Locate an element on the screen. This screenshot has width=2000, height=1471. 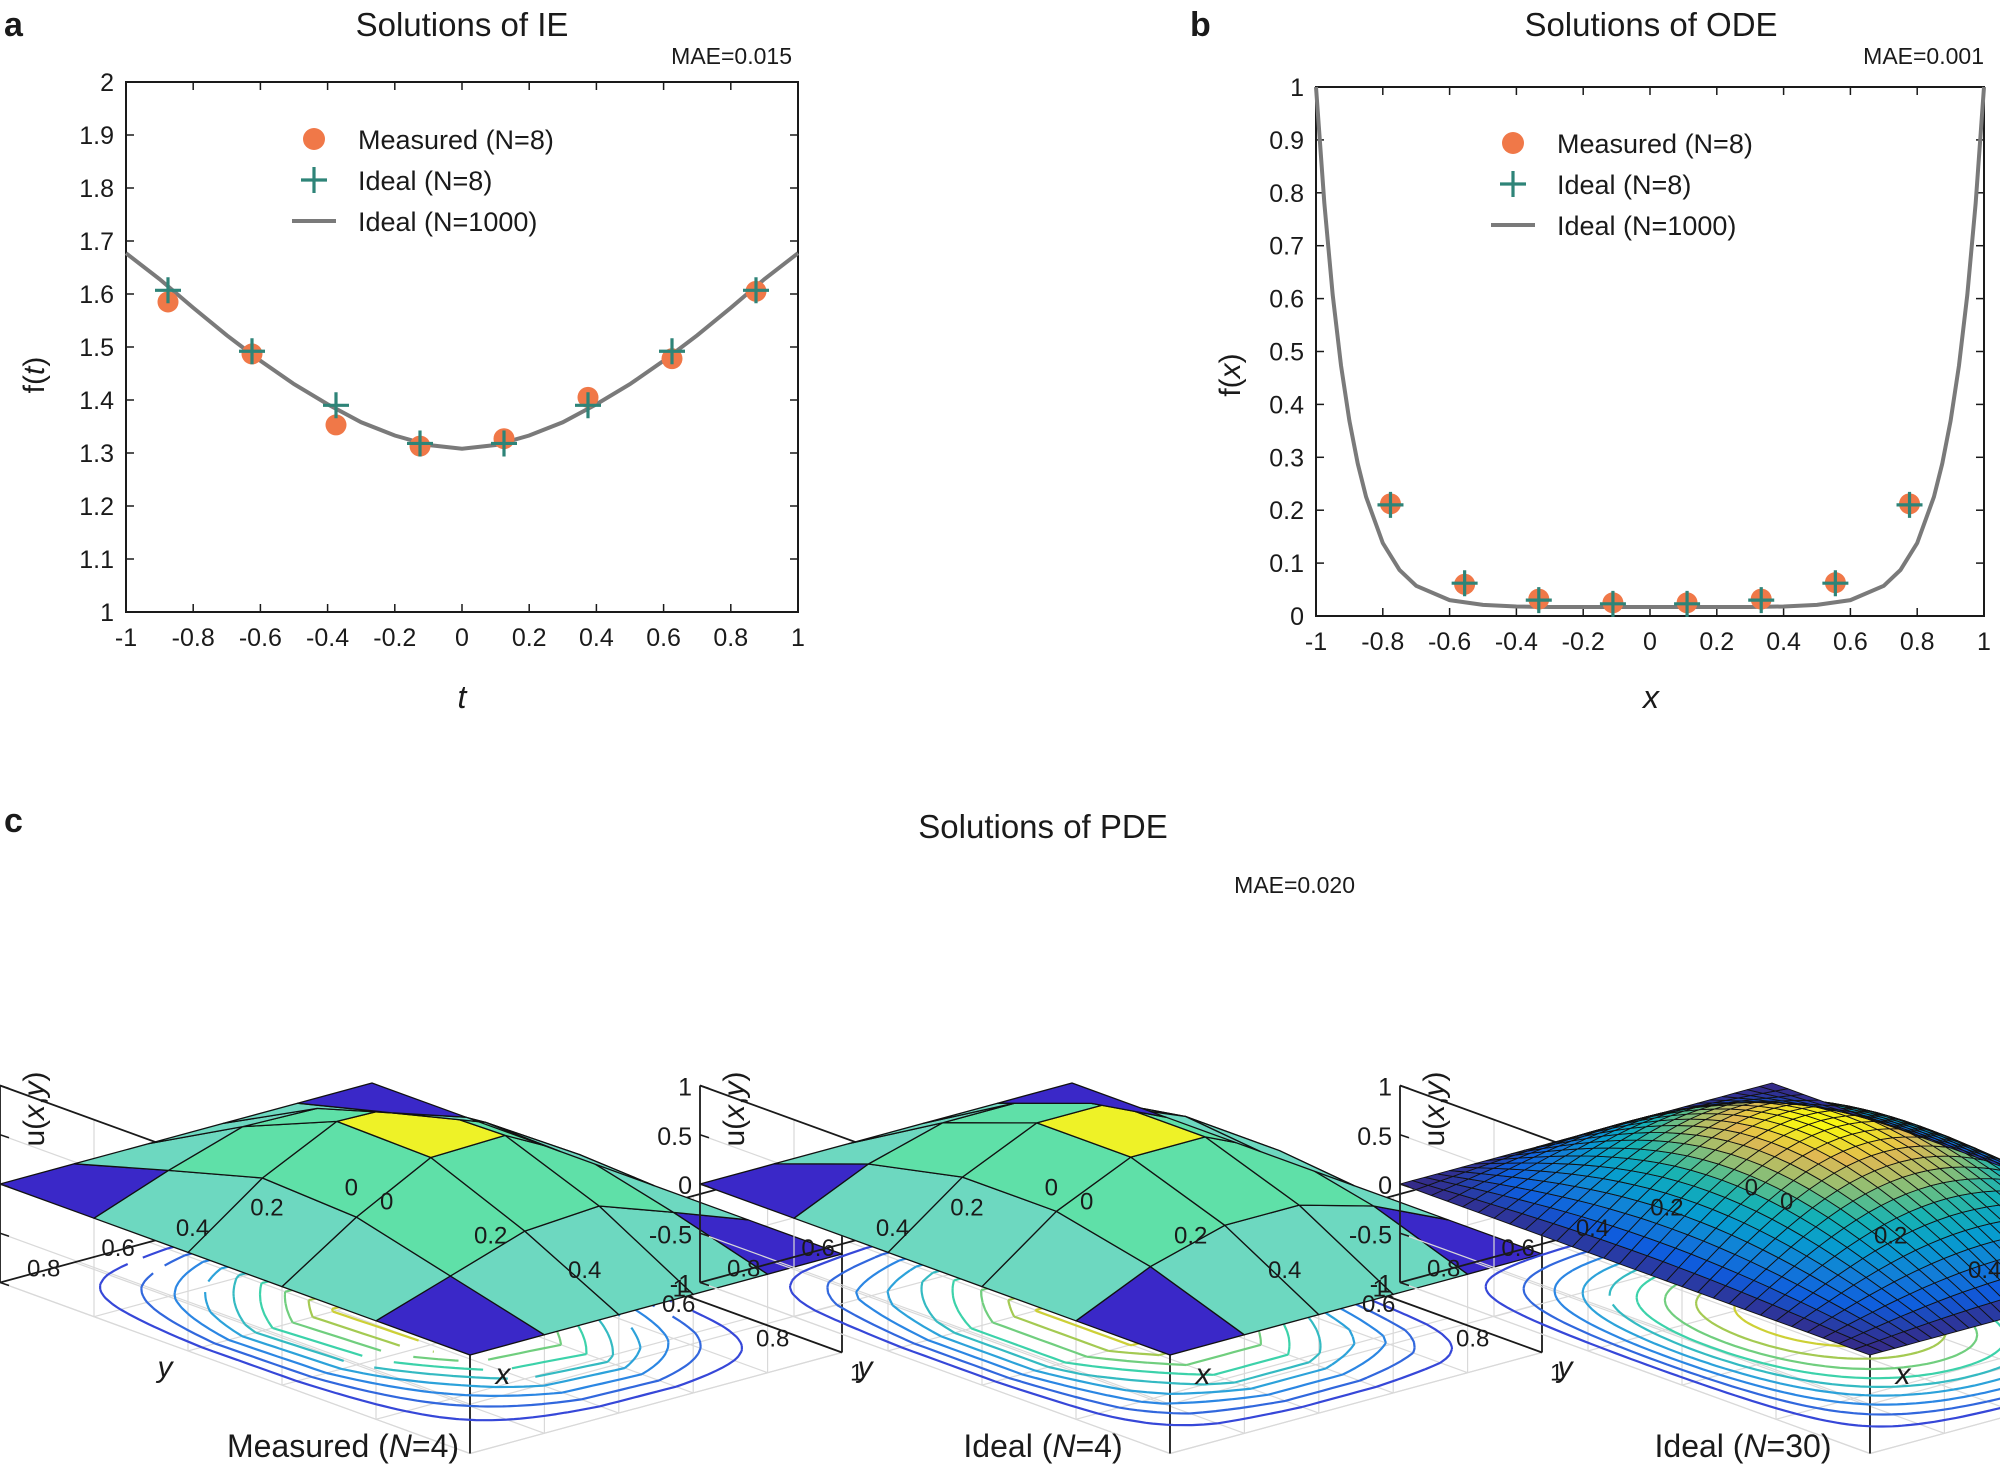
ideal-n4-wall-grid is located at coordinates (1356, 1353).